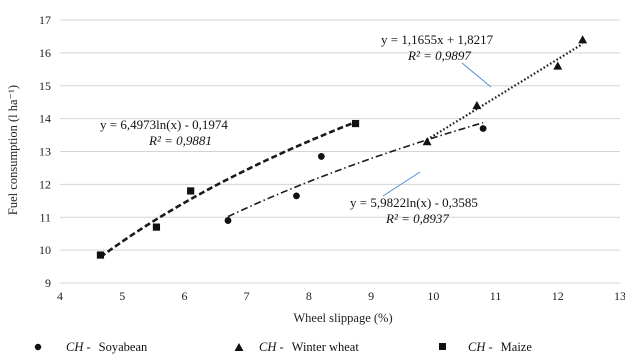 The width and height of the screenshot is (625, 354). What do you see at coordinates (48, 283) in the screenshot?
I see `y-tick-label: 9` at bounding box center [48, 283].